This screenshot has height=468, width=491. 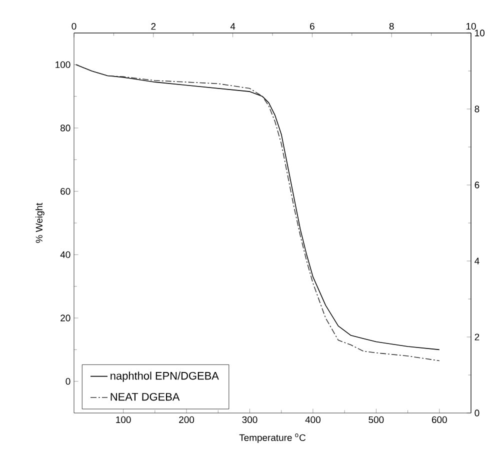 I want to click on y-tick-label: 80, so click(x=65, y=128).